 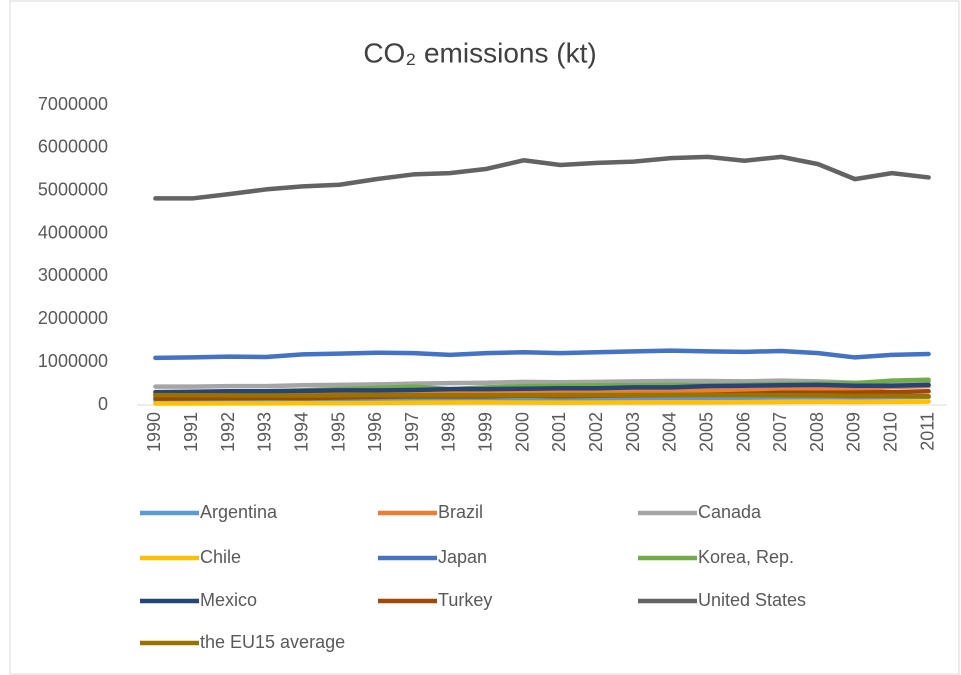 I want to click on x-tick-label: 2008, so click(x=817, y=432).